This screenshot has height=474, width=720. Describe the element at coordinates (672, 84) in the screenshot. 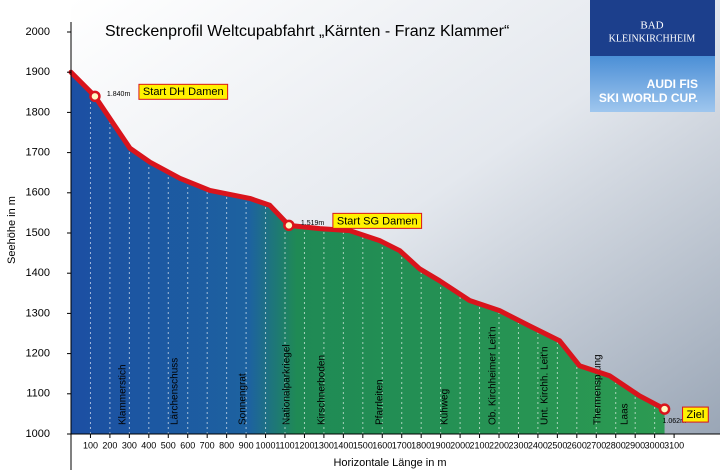

I see `logo-text: AUDI FIS` at that location.